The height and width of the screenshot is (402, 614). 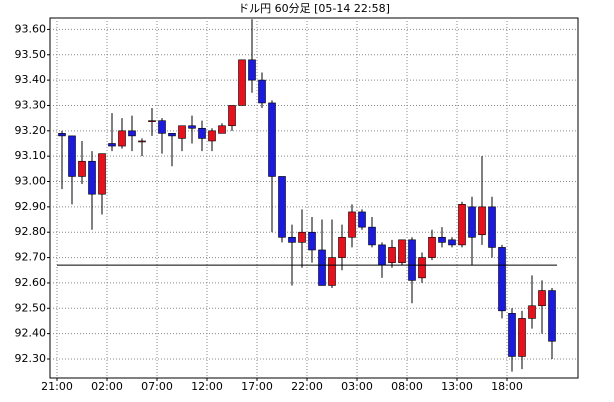 What do you see at coordinates (31, 307) in the screenshot?
I see `y-tick-label: 92.50` at bounding box center [31, 307].